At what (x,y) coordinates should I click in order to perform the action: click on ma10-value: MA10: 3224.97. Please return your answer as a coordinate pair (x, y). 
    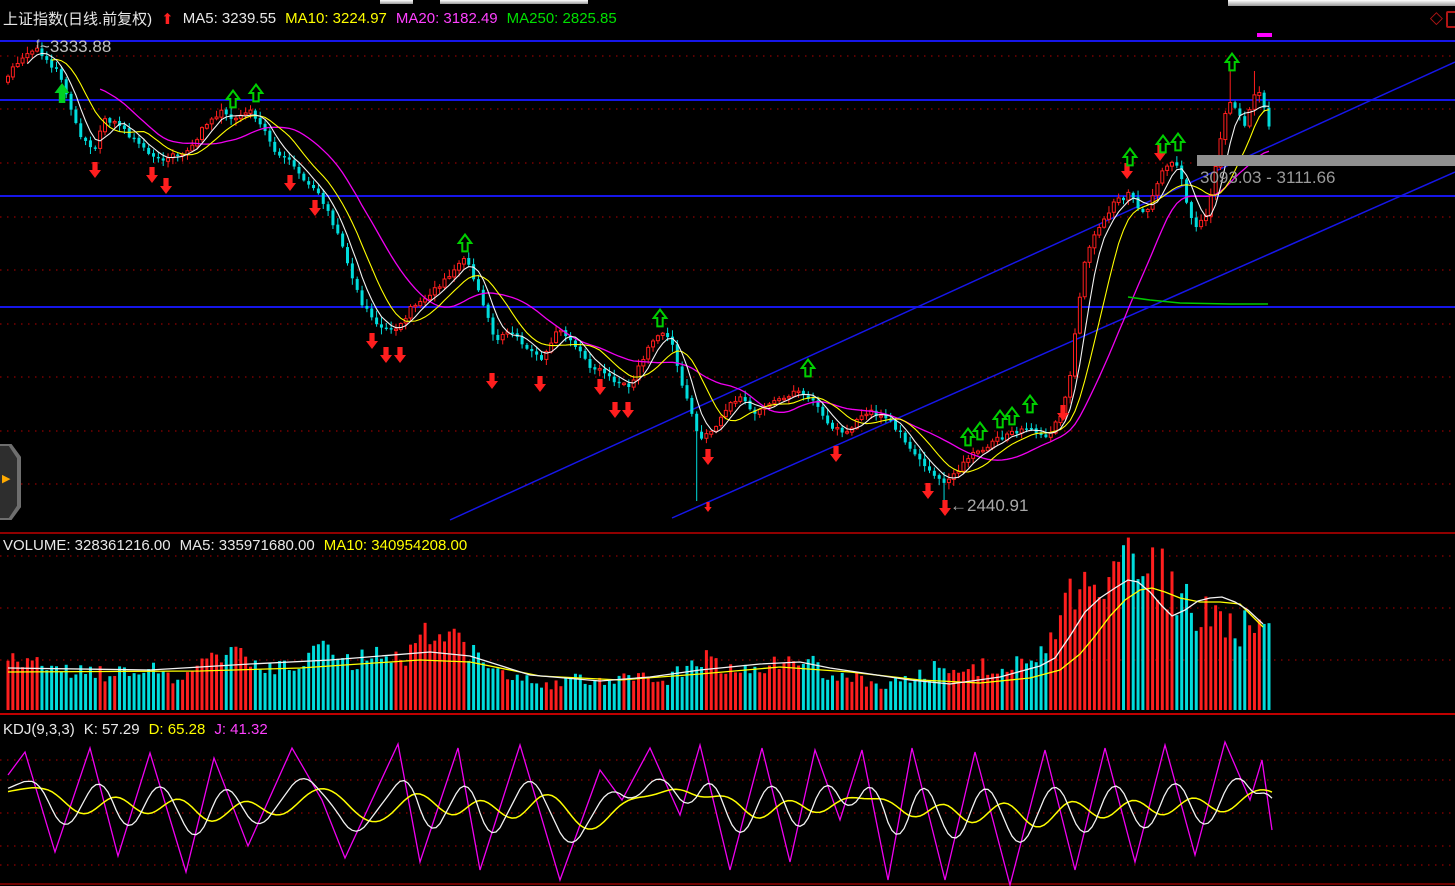
    Looking at the image, I should click on (336, 18).